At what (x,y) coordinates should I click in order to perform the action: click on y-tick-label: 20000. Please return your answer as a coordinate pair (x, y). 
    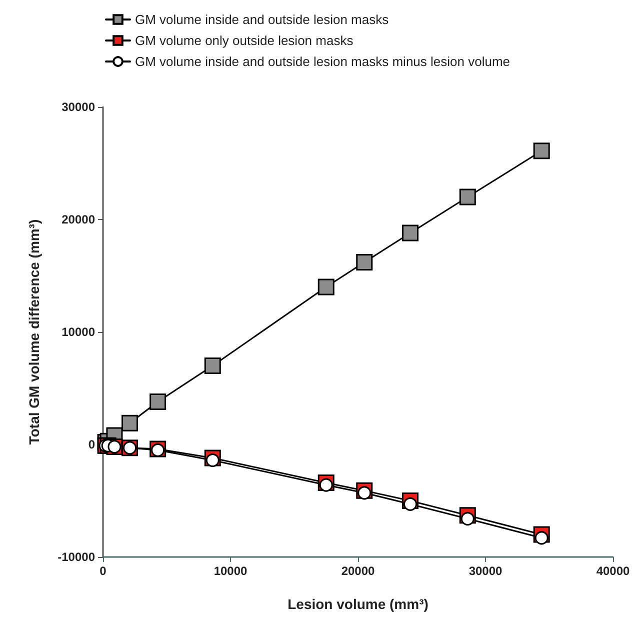
    Looking at the image, I should click on (79, 219).